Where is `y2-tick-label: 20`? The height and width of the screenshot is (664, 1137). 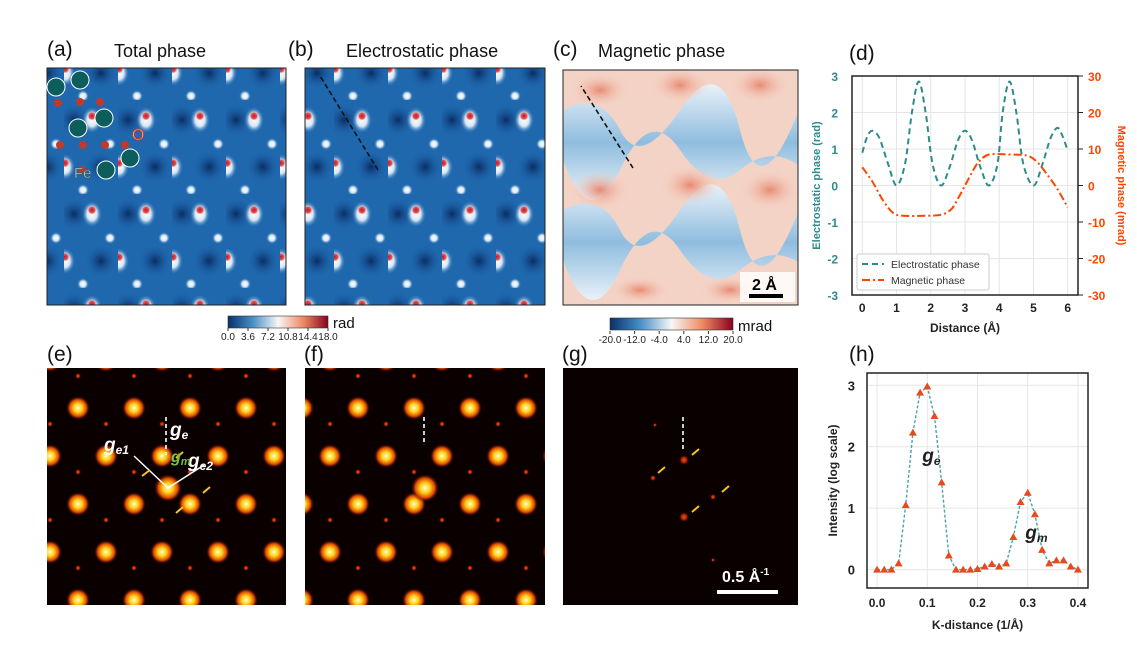
y2-tick-label: 20 is located at coordinates (1095, 114).